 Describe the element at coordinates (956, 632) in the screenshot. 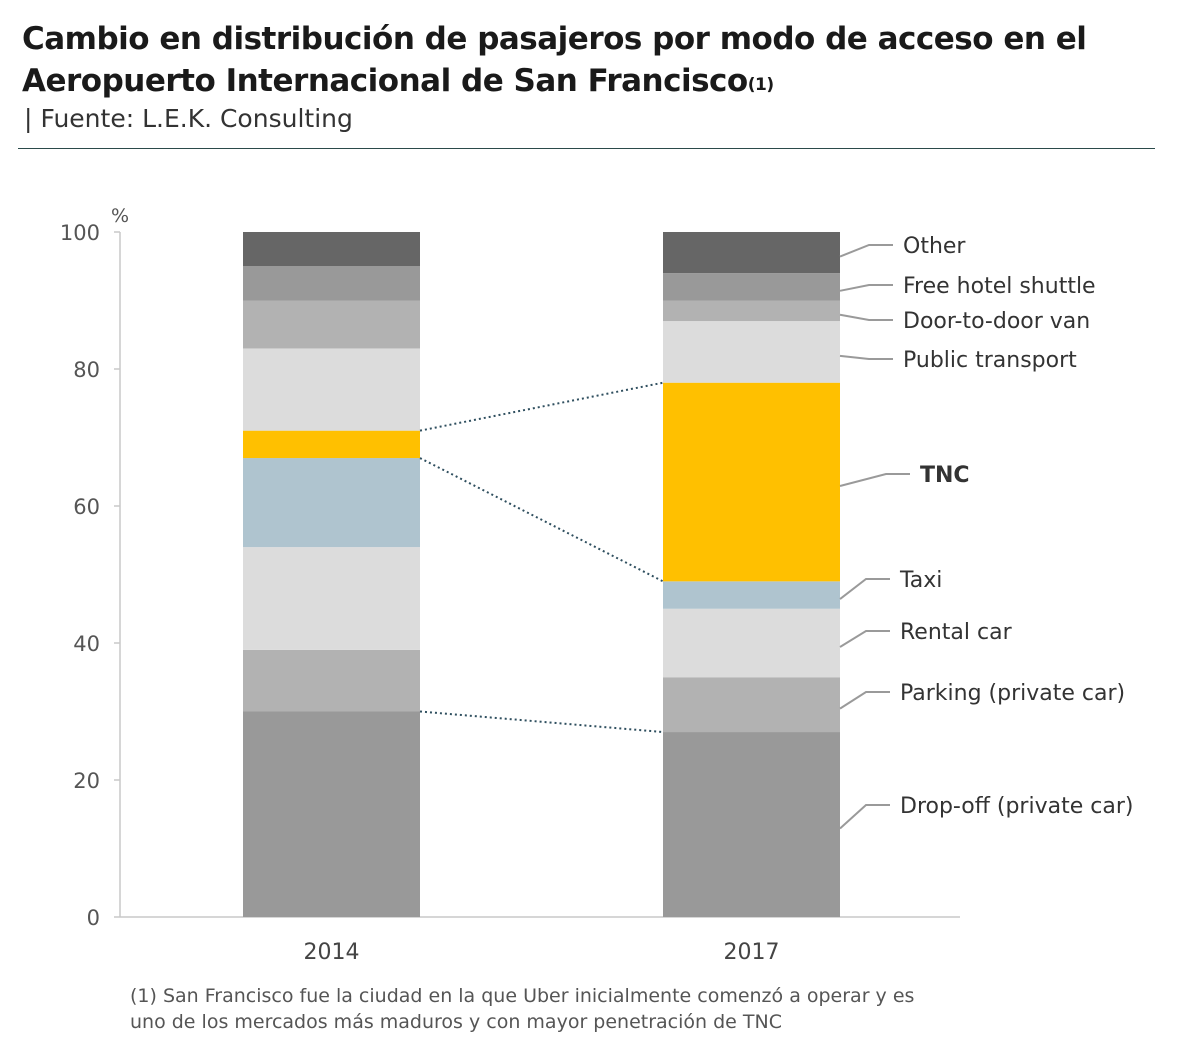

I see `series-label-rental-car: Rental car` at that location.